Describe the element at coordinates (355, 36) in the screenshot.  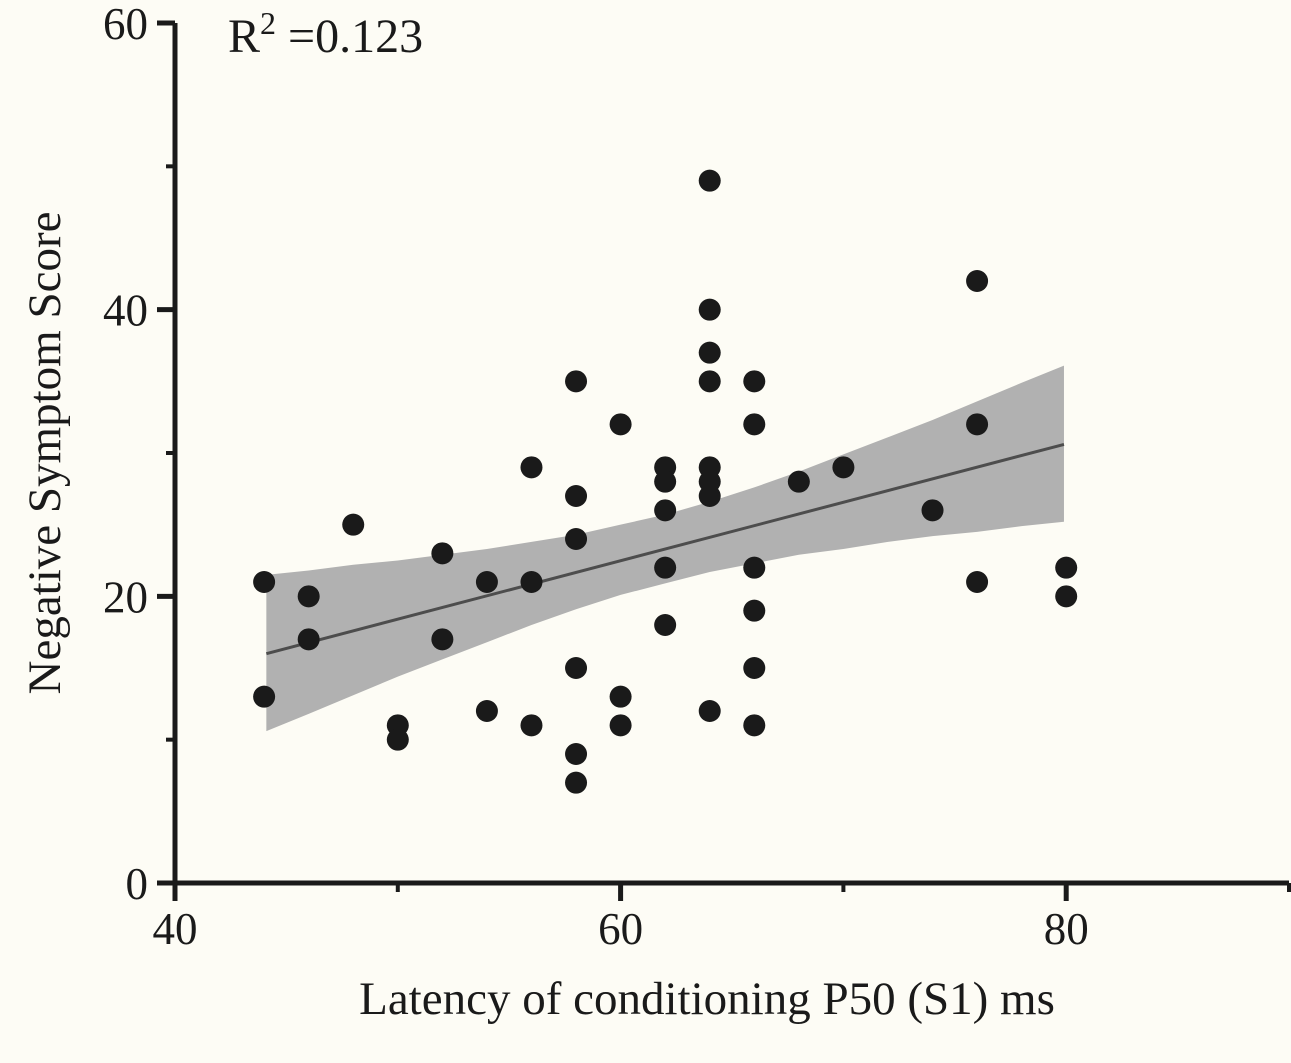
I see `r-squared-value: =0.123` at that location.